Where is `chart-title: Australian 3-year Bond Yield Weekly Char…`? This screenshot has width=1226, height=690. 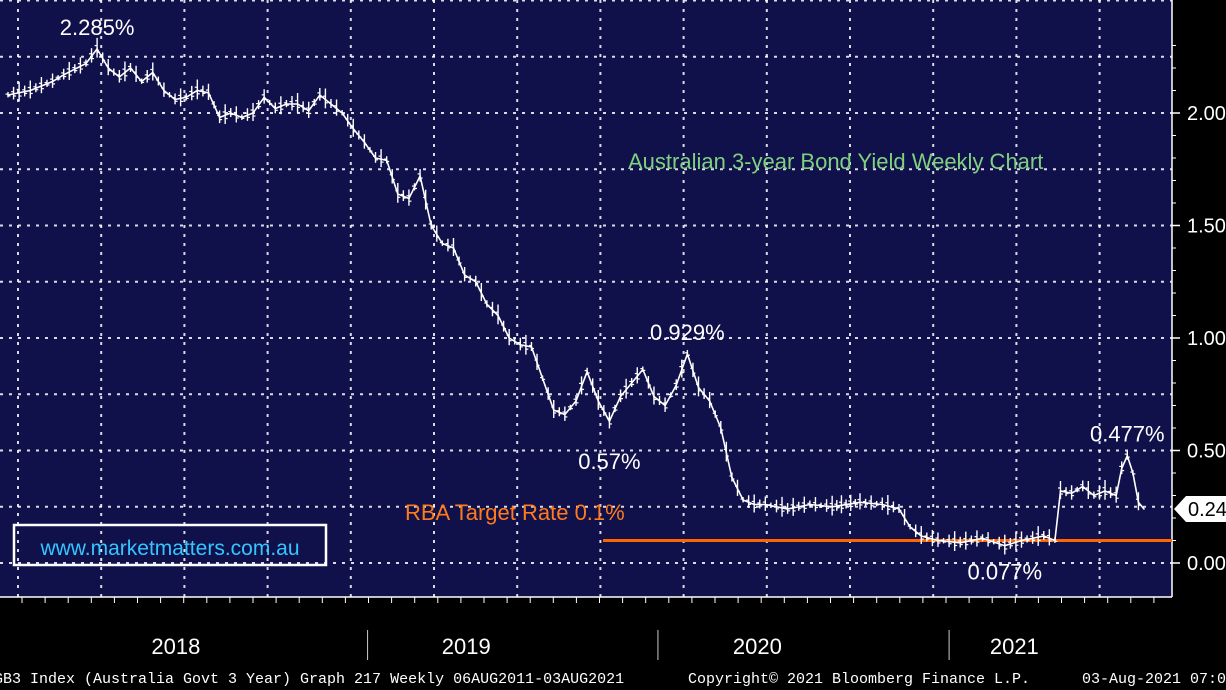
chart-title: Australian 3-year Bond Yield Weekly Char… is located at coordinates (835, 161).